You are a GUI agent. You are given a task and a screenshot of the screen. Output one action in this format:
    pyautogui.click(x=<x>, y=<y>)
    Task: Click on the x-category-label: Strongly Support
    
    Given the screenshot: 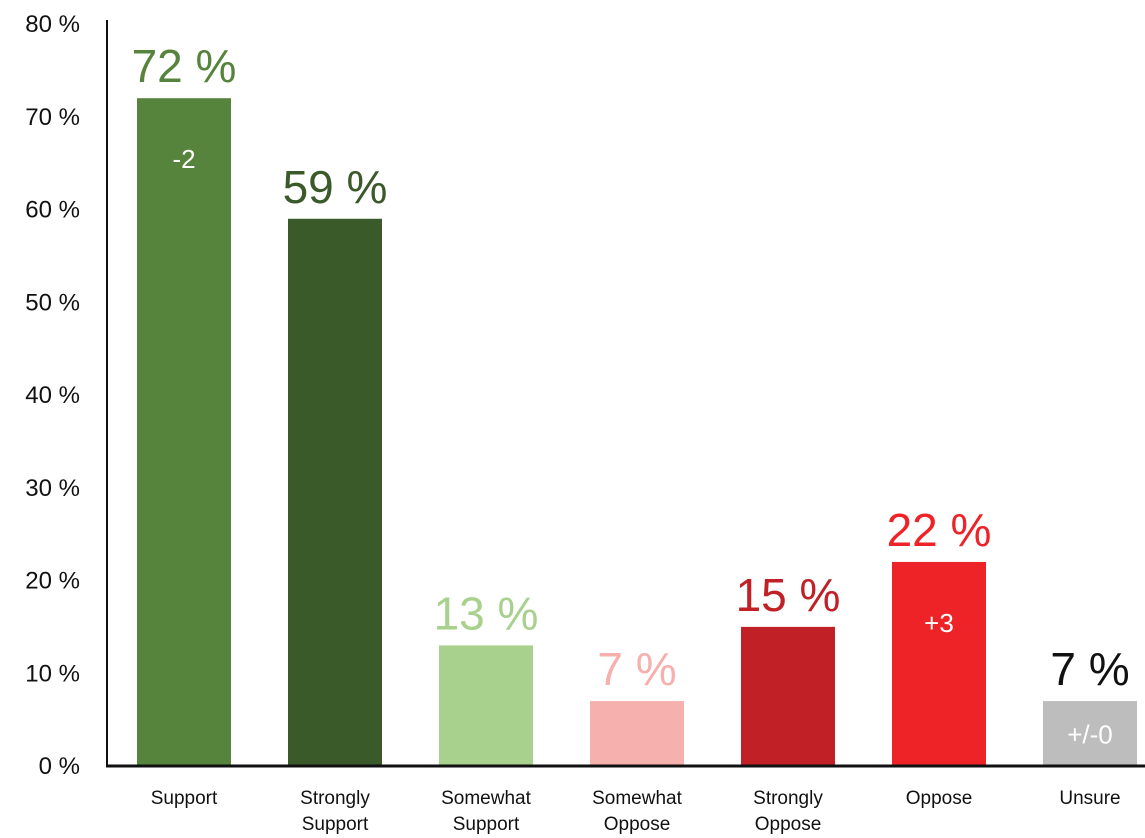 What is the action you would take?
    pyautogui.click(x=335, y=811)
    